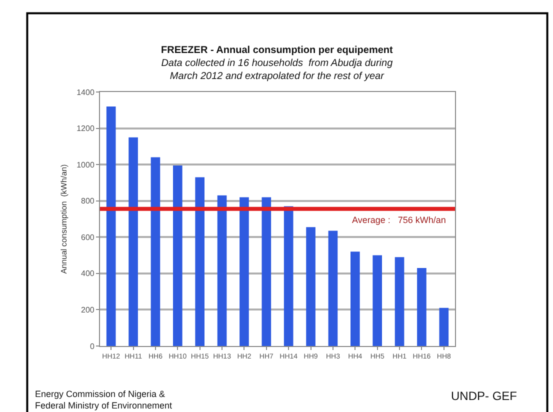 This screenshot has height=412, width=553. I want to click on y-tick-label: 400, so click(88, 273).